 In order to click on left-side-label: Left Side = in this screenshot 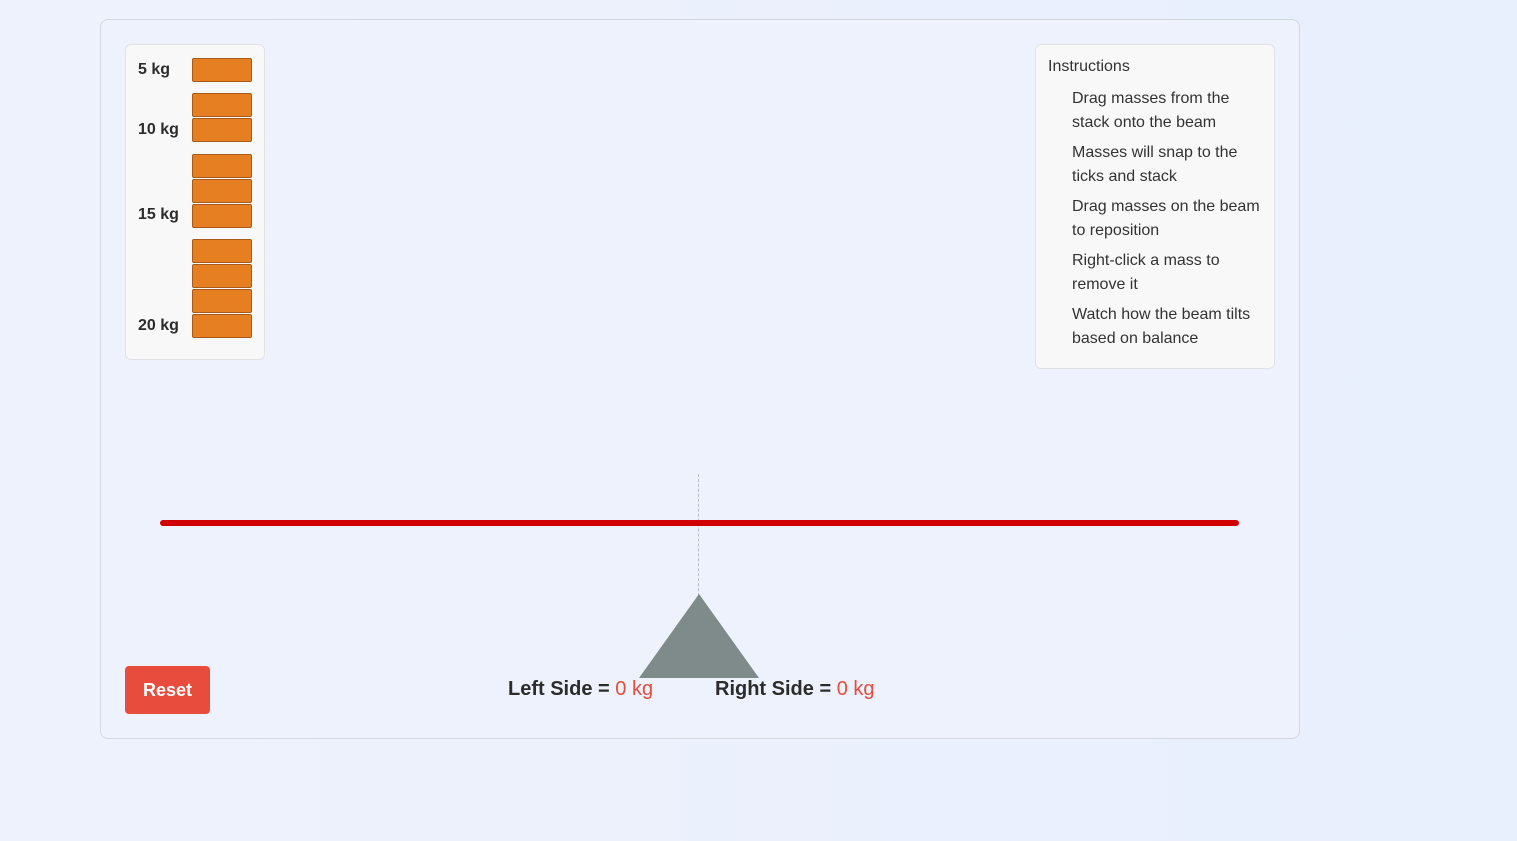, I will do `click(559, 689)`.